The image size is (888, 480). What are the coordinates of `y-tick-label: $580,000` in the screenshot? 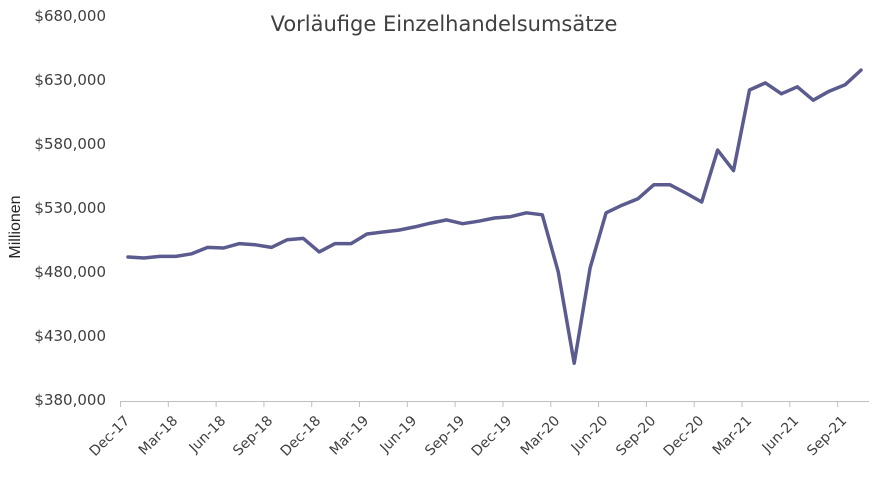 It's located at (70, 144).